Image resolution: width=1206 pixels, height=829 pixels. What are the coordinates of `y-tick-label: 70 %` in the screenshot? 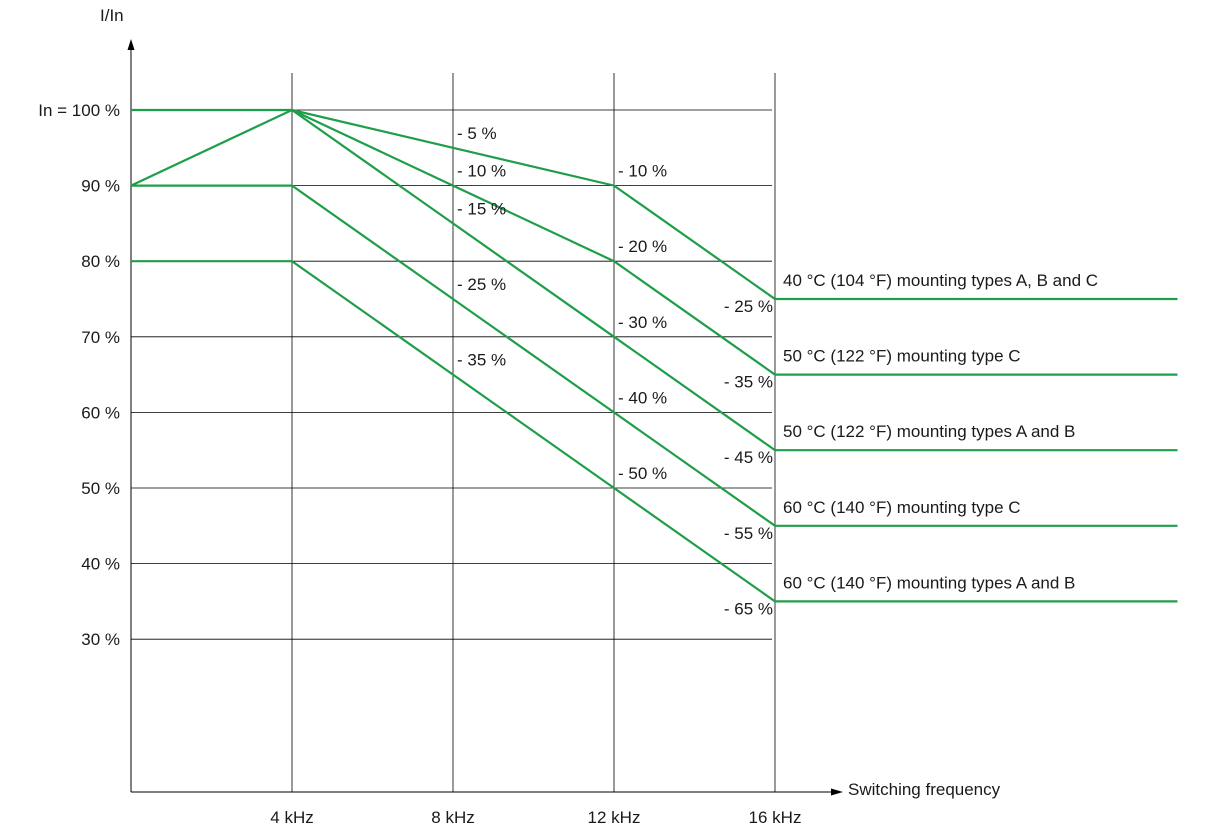 It's located at (100, 337).